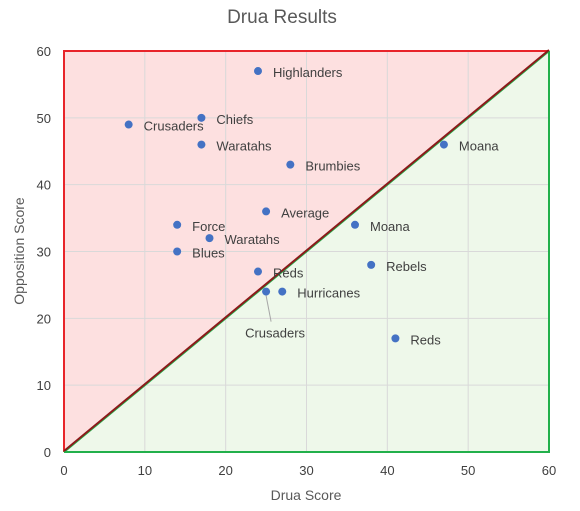 The height and width of the screenshot is (511, 580). Describe the element at coordinates (406, 266) in the screenshot. I see `point-label: Rebels` at that location.